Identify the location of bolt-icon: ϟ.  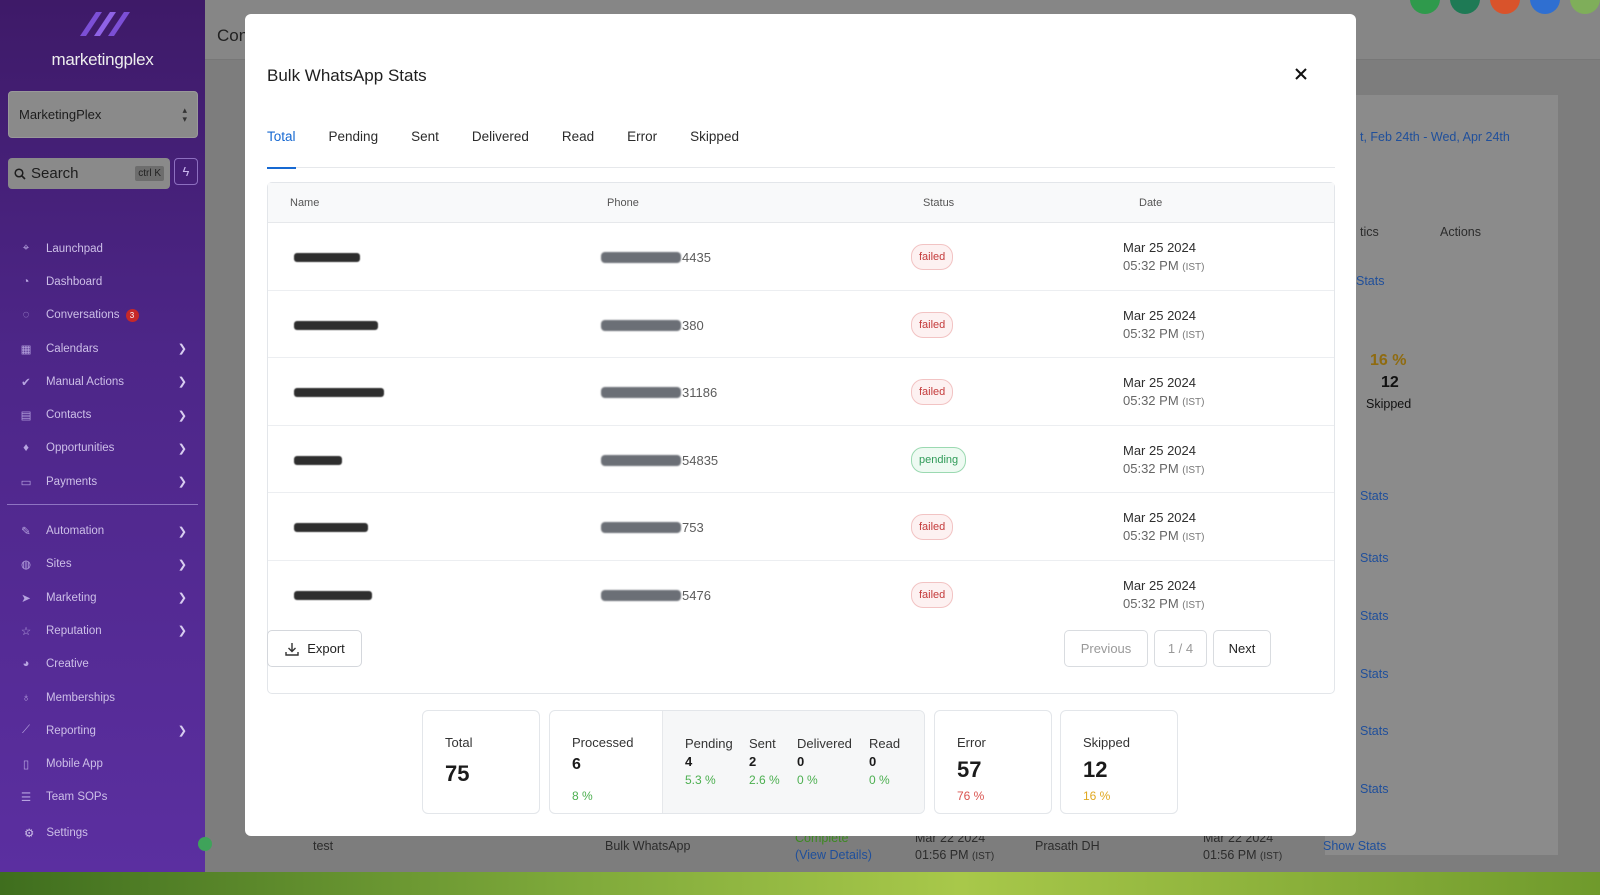
(186, 171).